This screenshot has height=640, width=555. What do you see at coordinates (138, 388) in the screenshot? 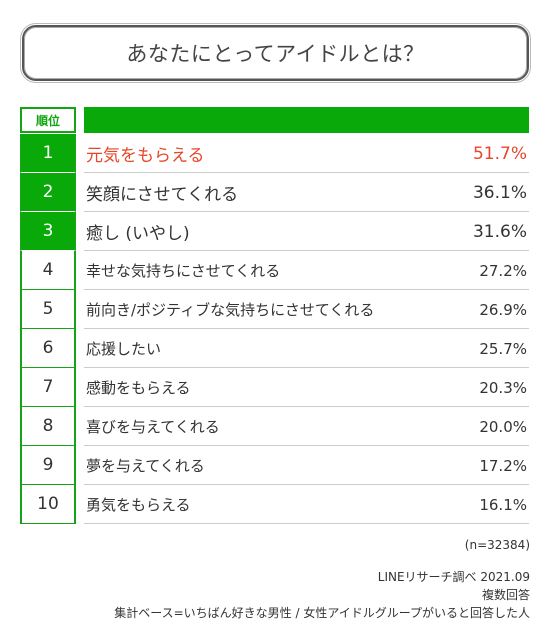
I see `item-label: 感動をもらえる` at bounding box center [138, 388].